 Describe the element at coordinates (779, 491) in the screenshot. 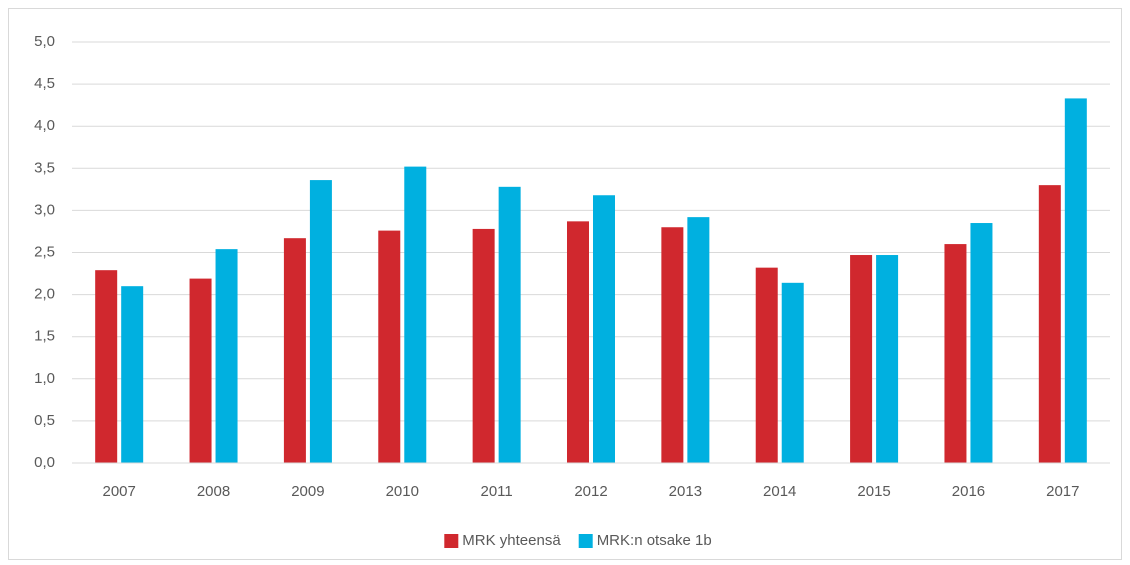

I see `x-tick-label: 2014` at that location.